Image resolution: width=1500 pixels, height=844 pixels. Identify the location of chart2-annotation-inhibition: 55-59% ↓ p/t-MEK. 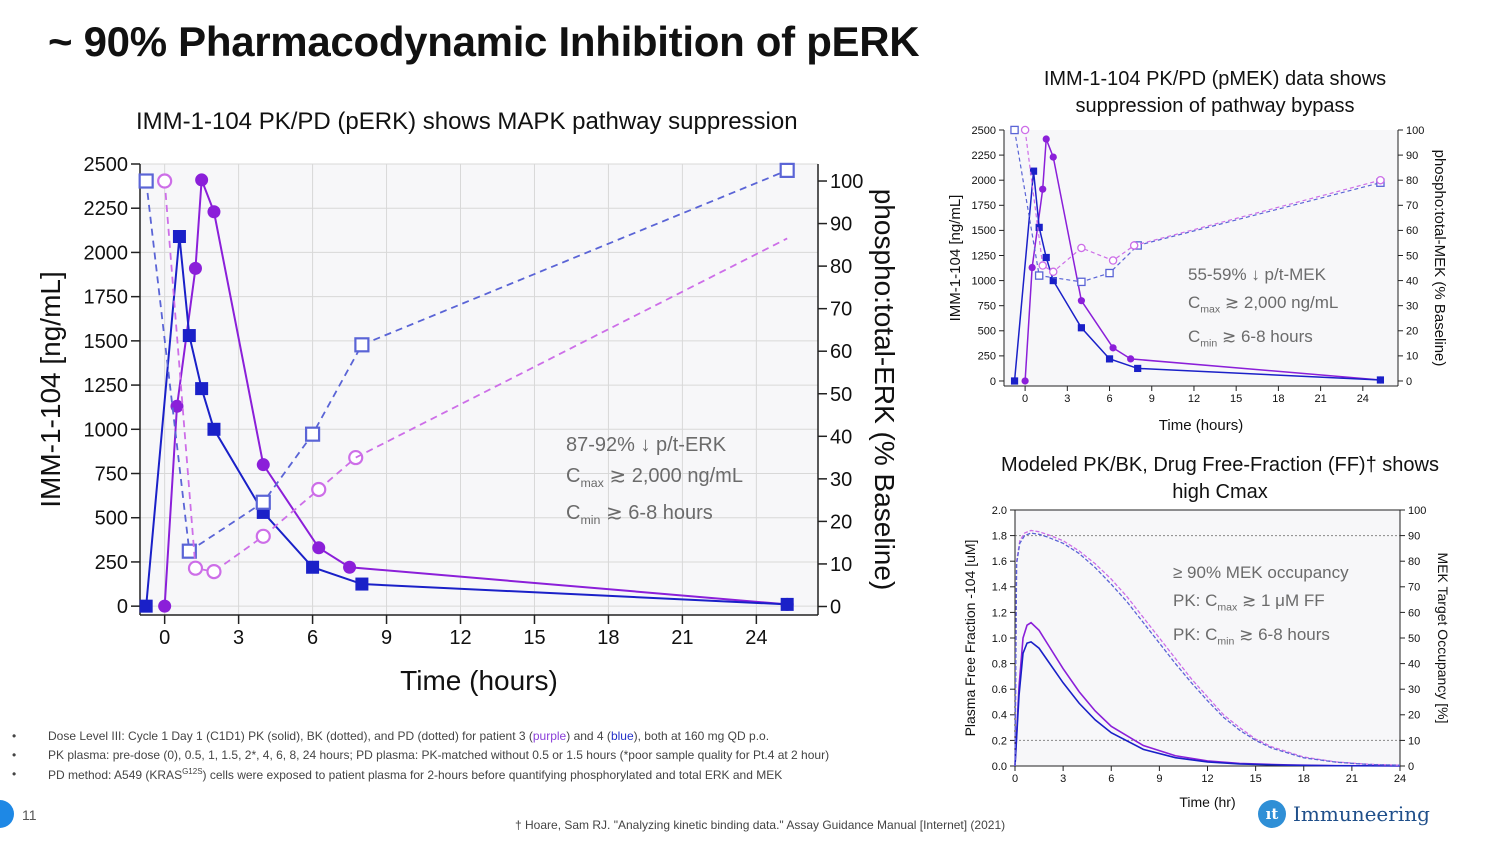
(1257, 274).